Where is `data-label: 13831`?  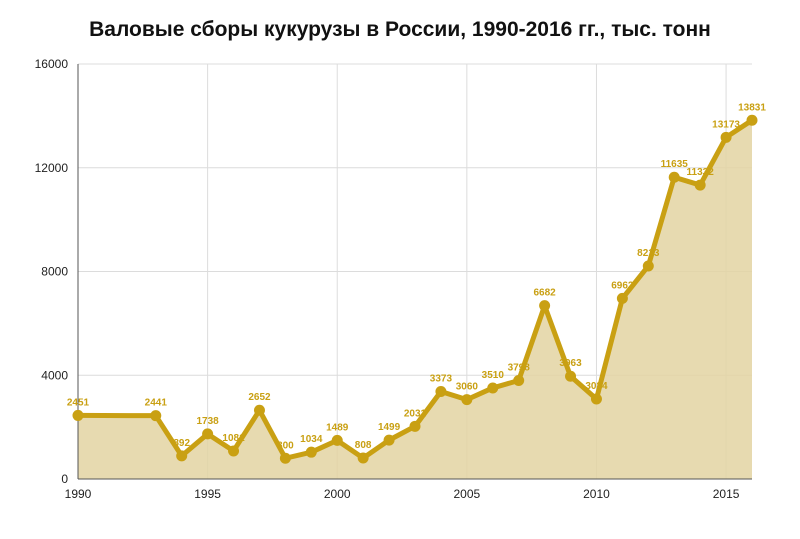 data-label: 13831 is located at coordinates (752, 107).